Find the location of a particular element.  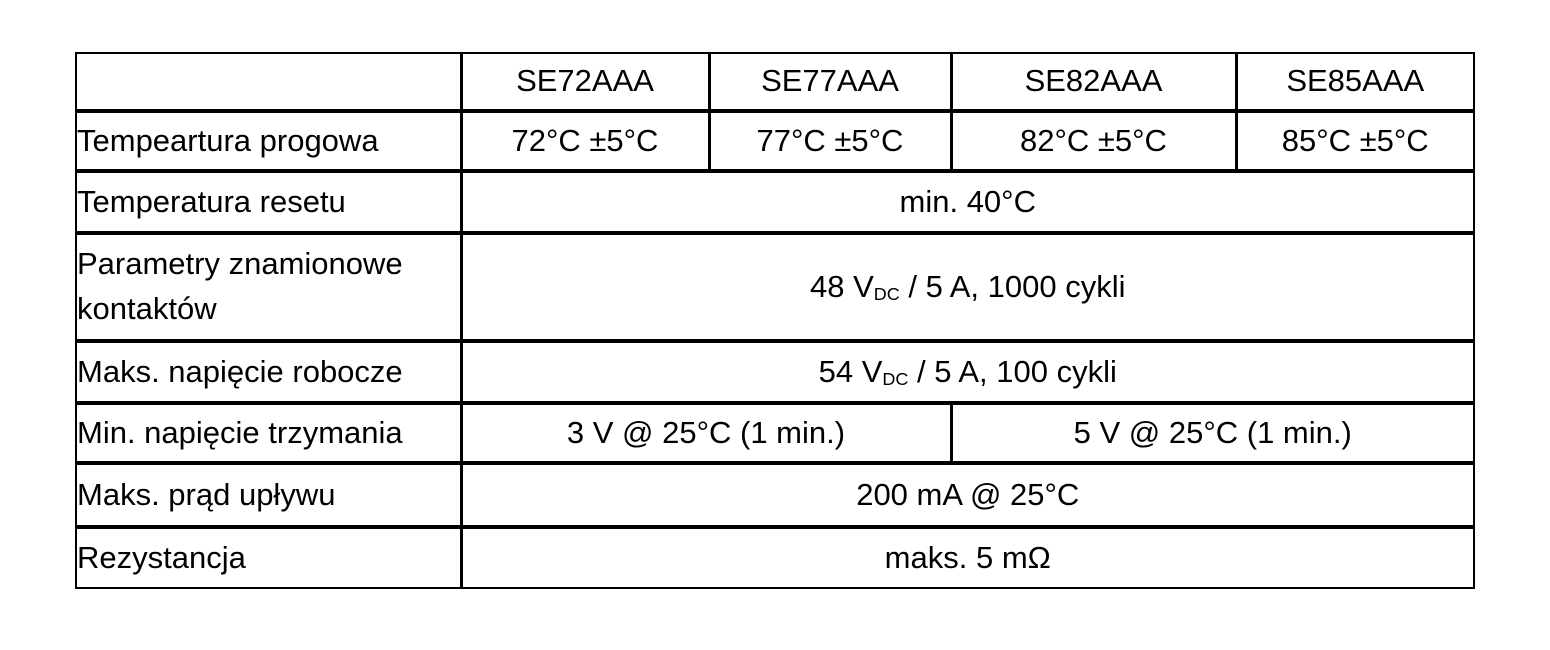

row-label-contact-rating: Parametry znamionowe kontaktów is located at coordinates (269, 287).